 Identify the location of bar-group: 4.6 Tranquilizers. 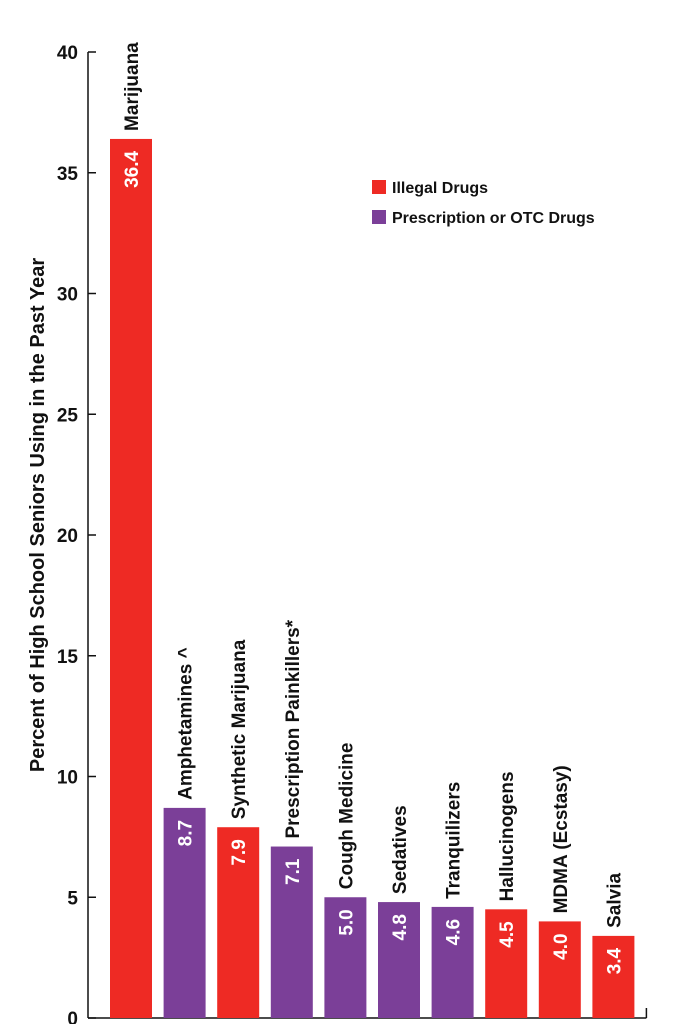
(452, 900).